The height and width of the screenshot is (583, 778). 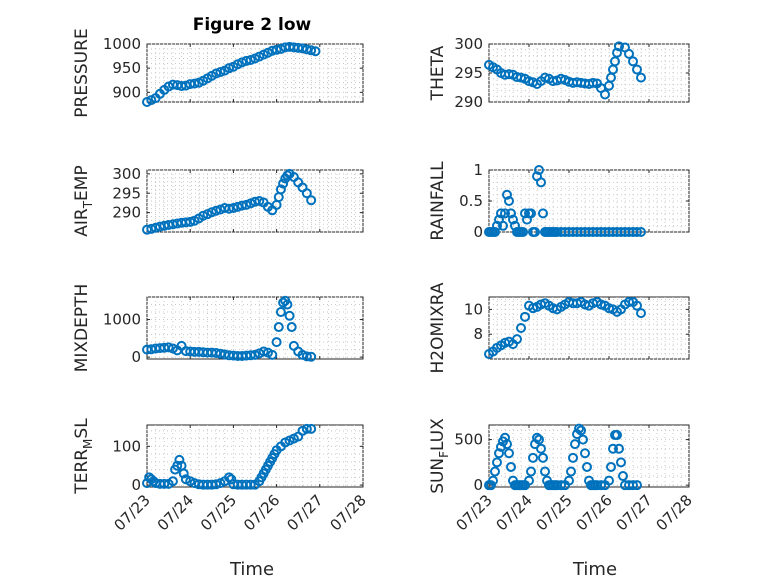 I want to click on y-axis-label-part: LUX, so click(x=438, y=434).